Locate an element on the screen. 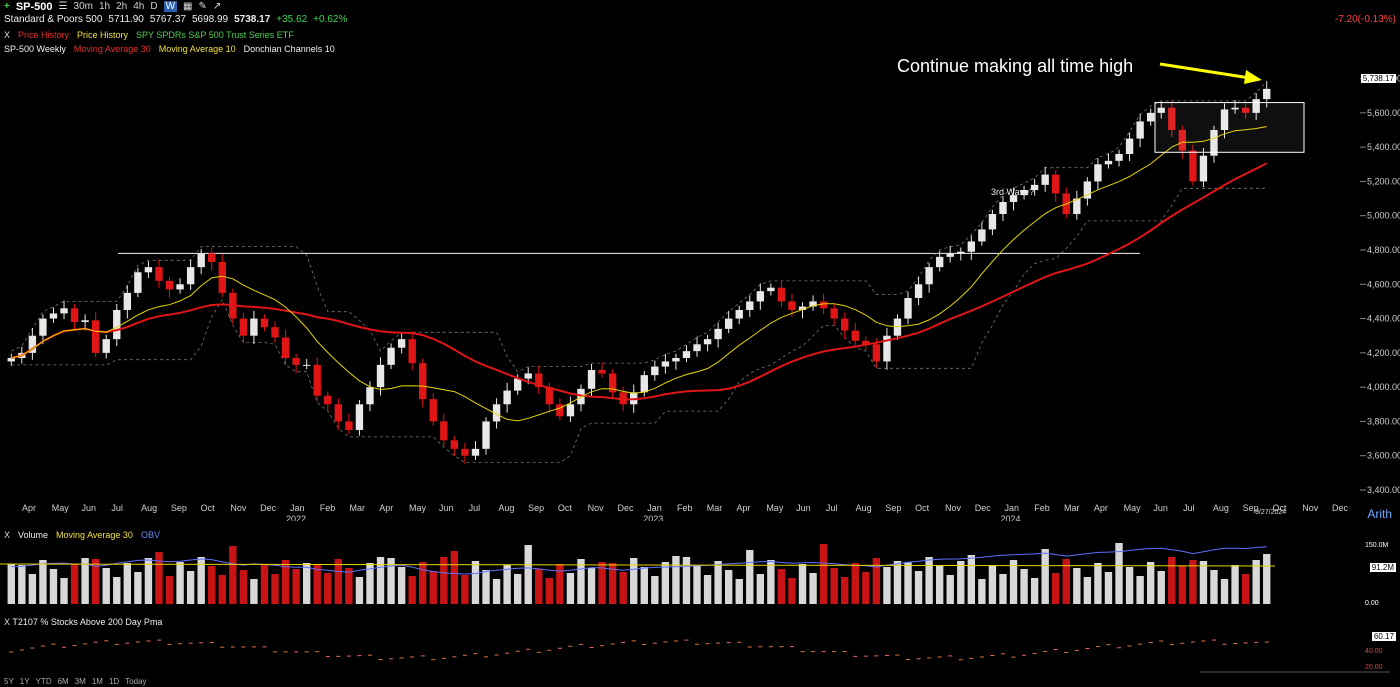  close-studies-icon: X is located at coordinates (7, 34).